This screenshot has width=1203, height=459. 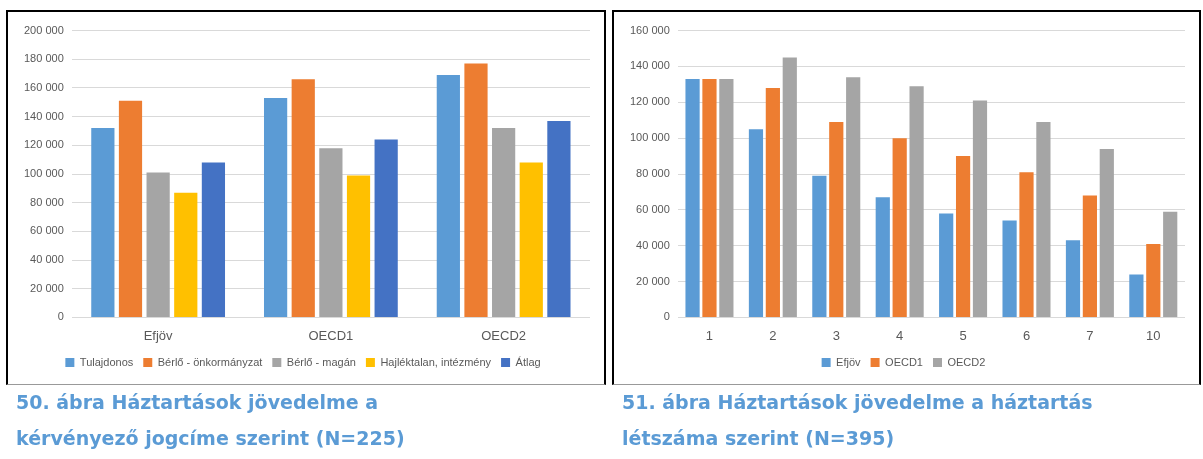 What do you see at coordinates (44, 29) in the screenshot?
I see `y-tick-label: 200 000` at bounding box center [44, 29].